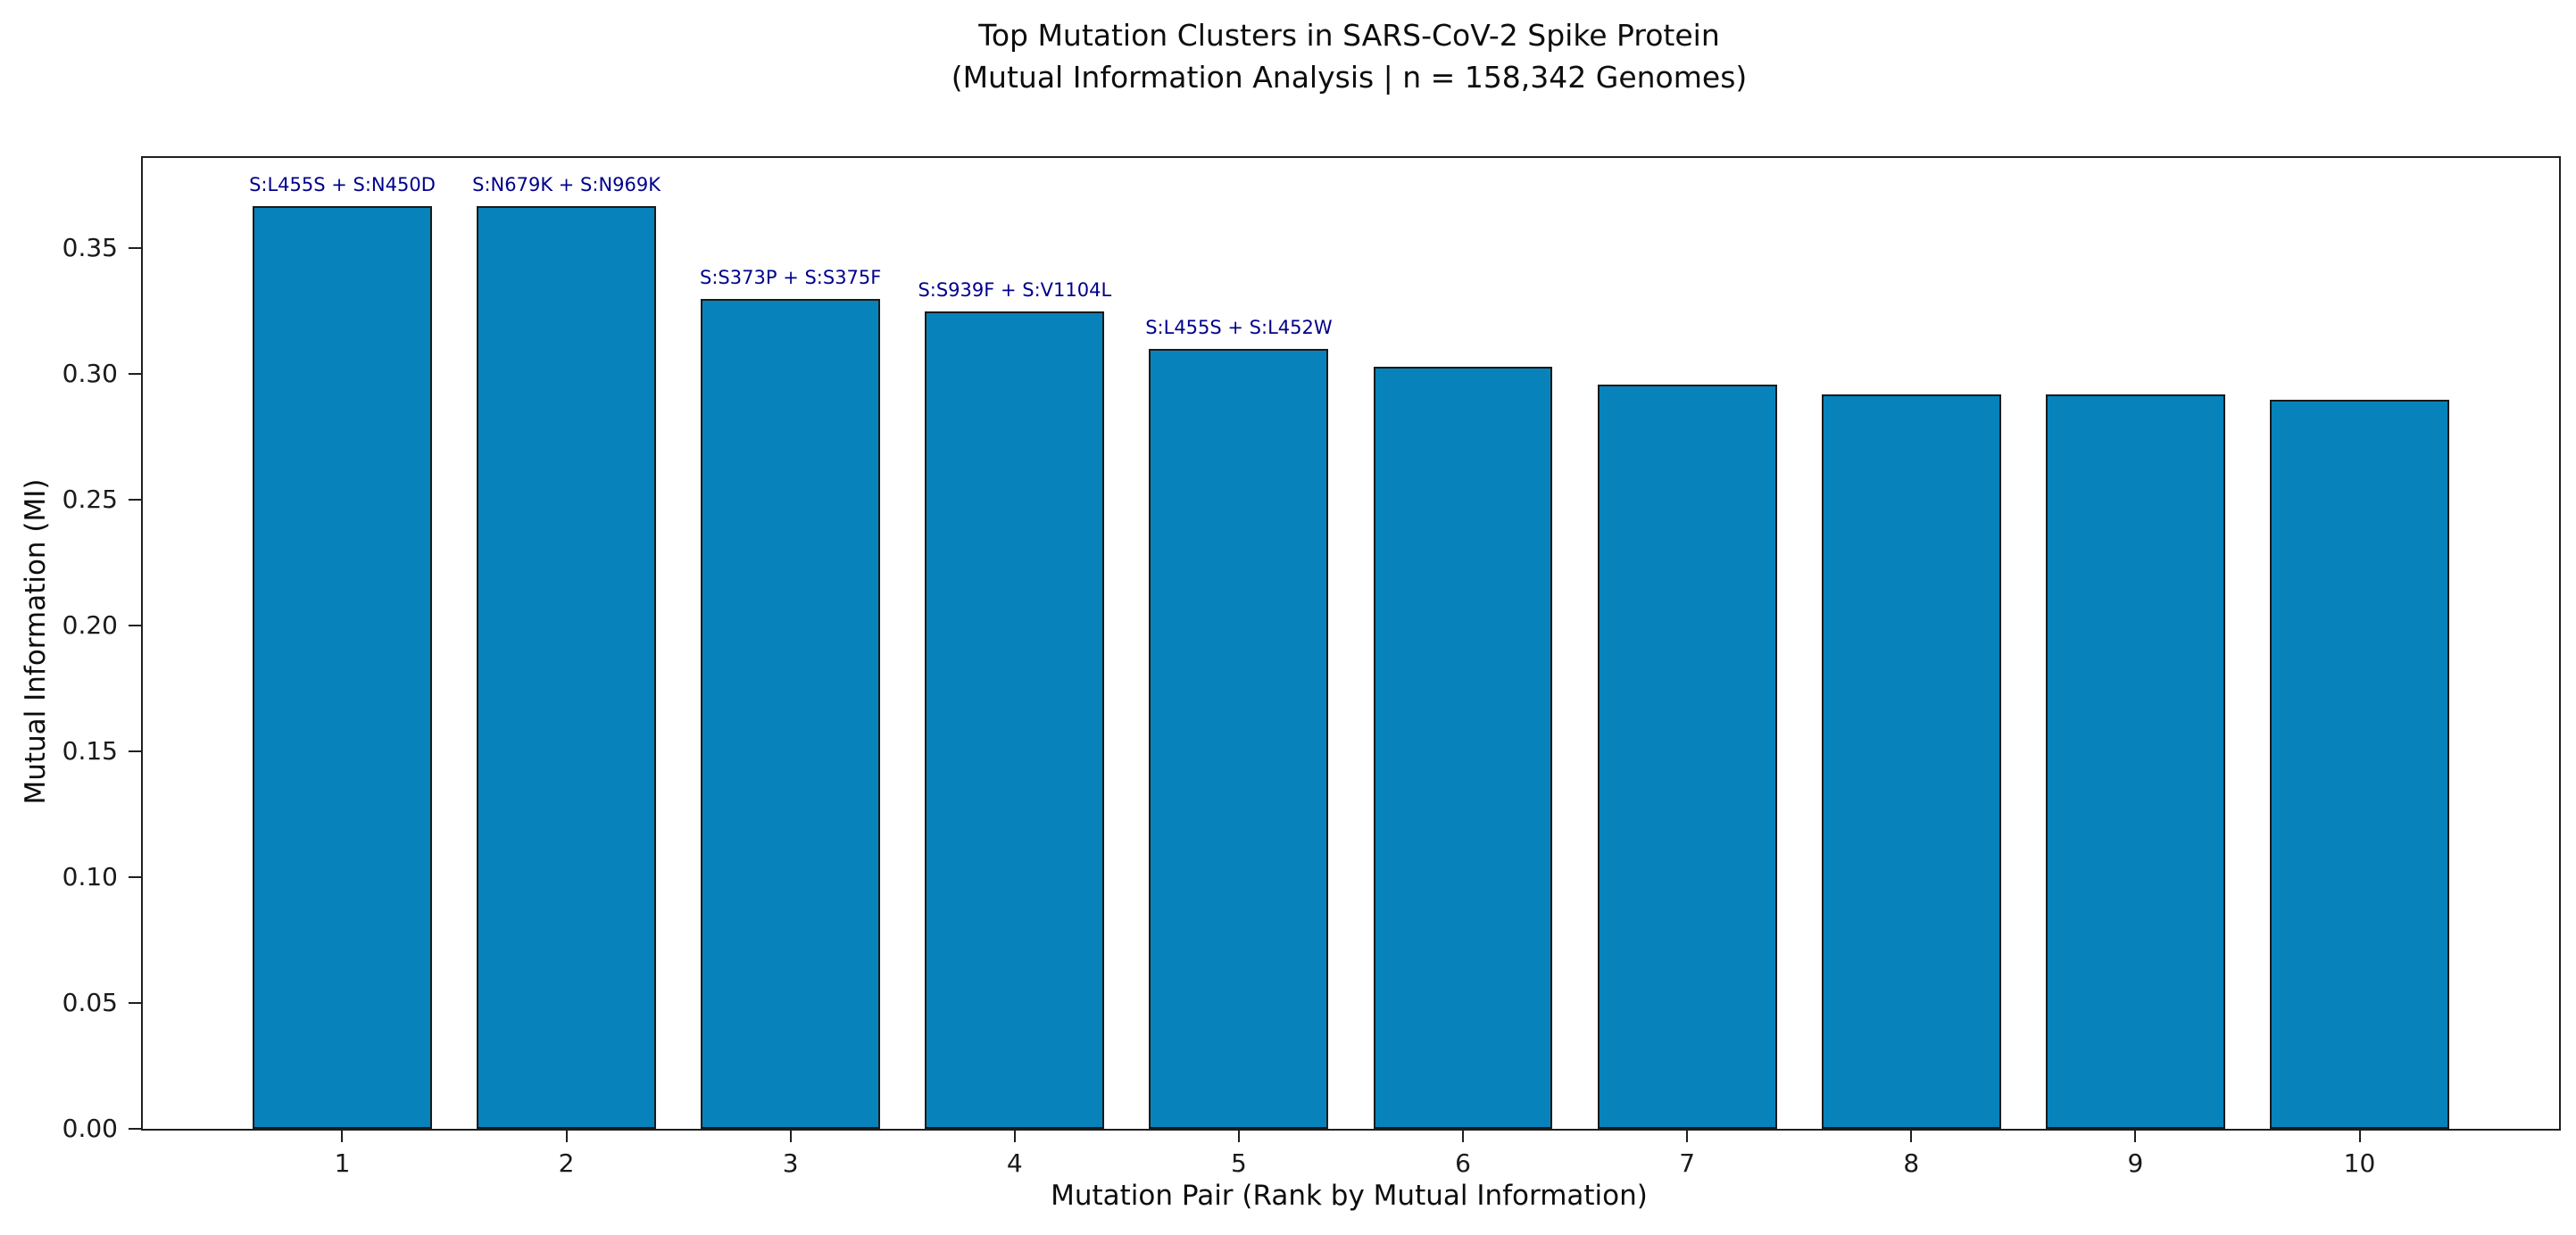 The image size is (2576, 1235). I want to click on bar-annotation: S:L455S + S:L452W, so click(1239, 328).